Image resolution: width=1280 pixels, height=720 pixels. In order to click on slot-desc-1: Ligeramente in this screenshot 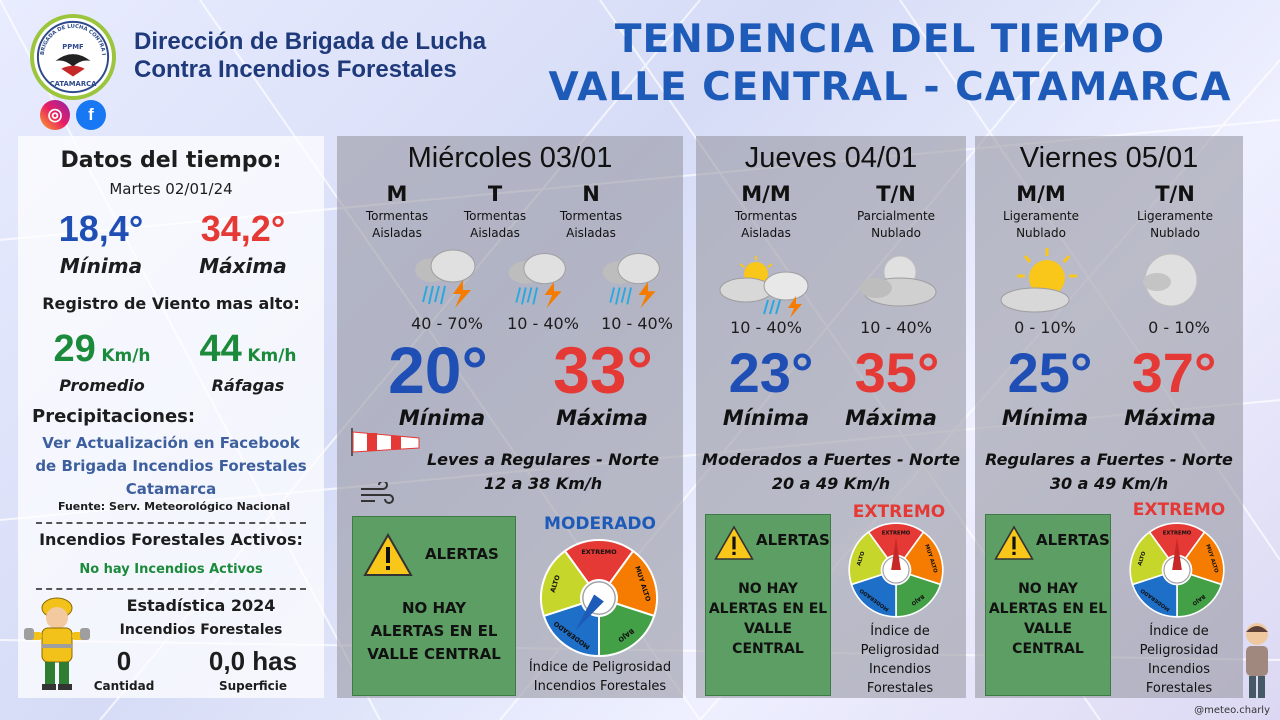, I will do `click(1175, 216)`.